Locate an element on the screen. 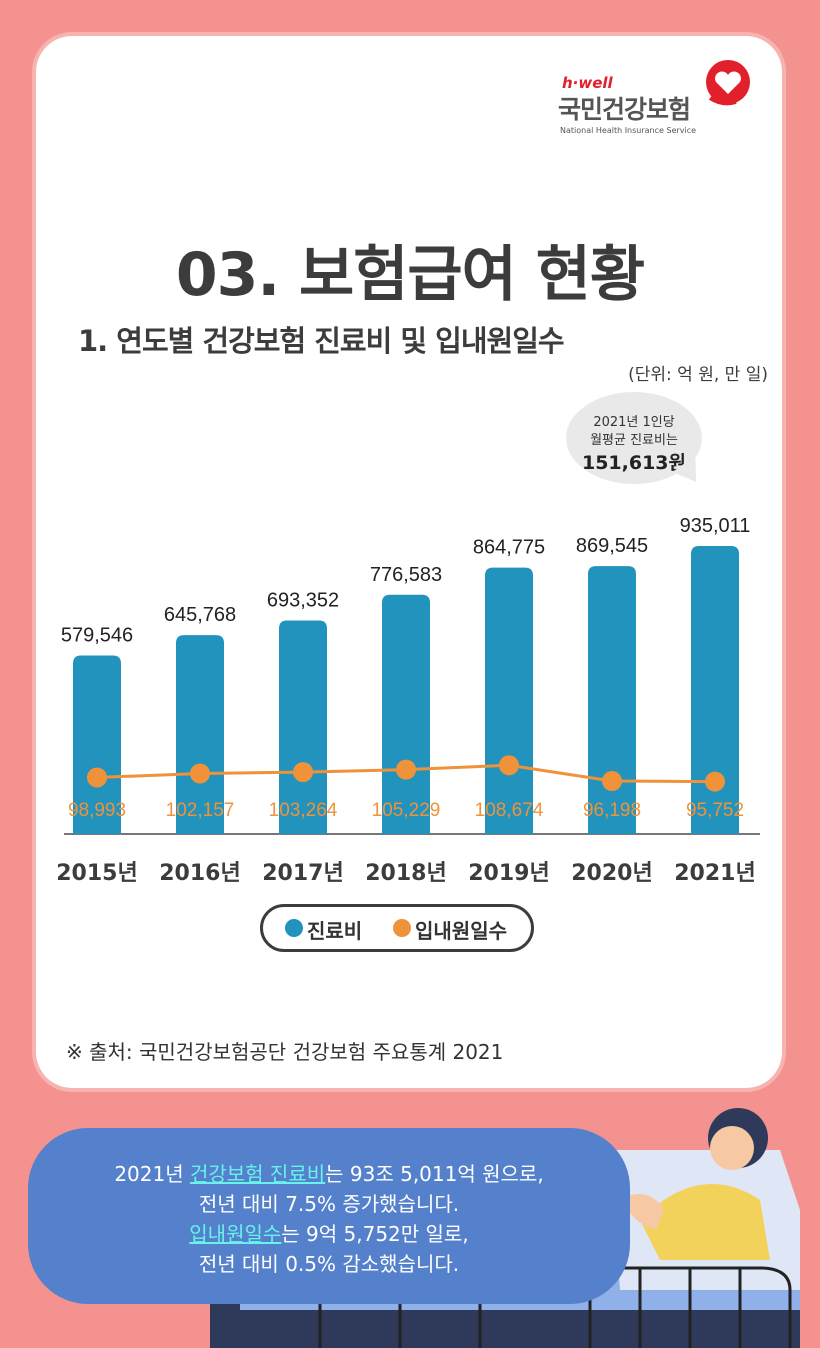 The image size is (820, 1348). bar-value-label: 935,011 is located at coordinates (715, 526).